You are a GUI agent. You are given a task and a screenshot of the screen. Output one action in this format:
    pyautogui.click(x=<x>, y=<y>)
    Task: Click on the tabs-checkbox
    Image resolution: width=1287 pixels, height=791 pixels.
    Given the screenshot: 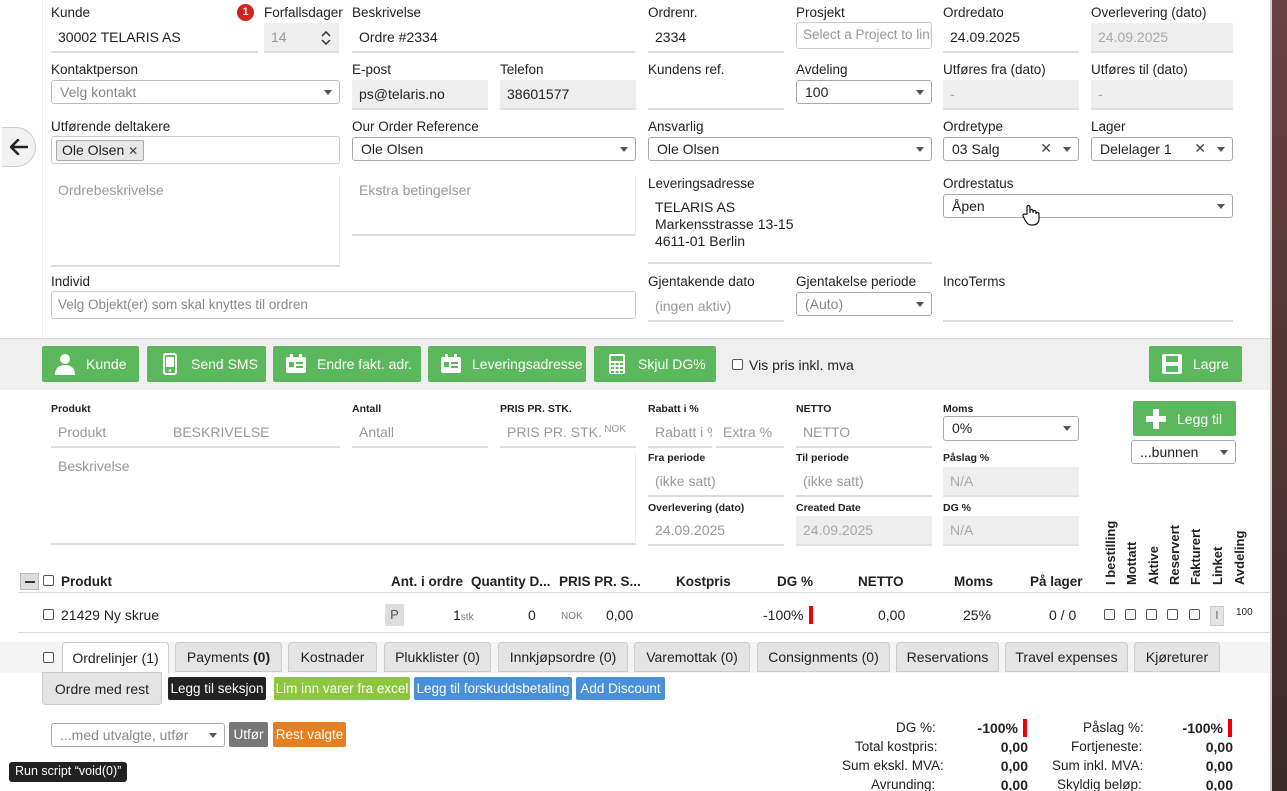 What is the action you would take?
    pyautogui.click(x=48, y=657)
    